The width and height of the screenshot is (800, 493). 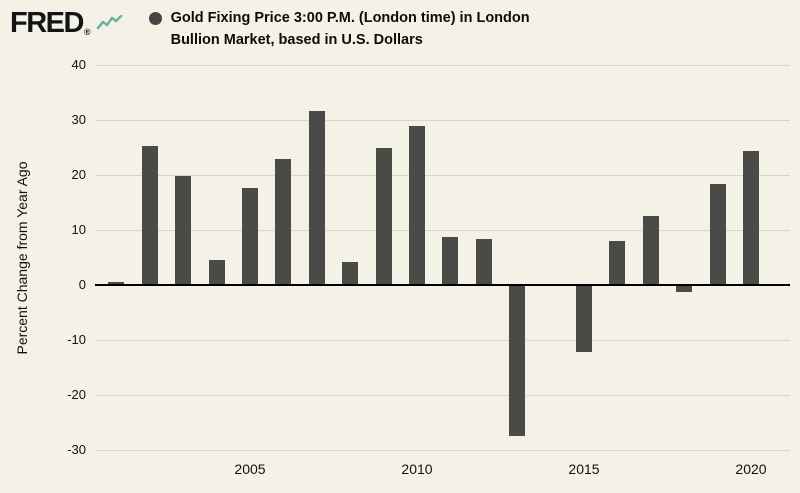 What do you see at coordinates (250, 236) in the screenshot?
I see `bar-2005` at bounding box center [250, 236].